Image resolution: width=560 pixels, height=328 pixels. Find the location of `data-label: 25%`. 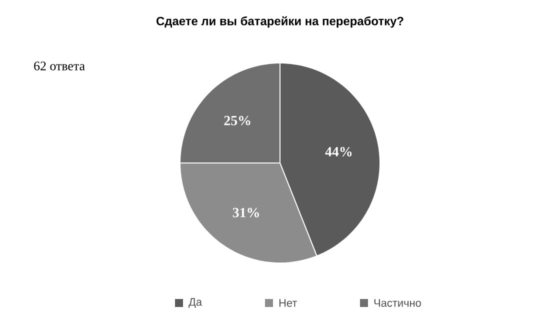

data-label: 25% is located at coordinates (237, 121).